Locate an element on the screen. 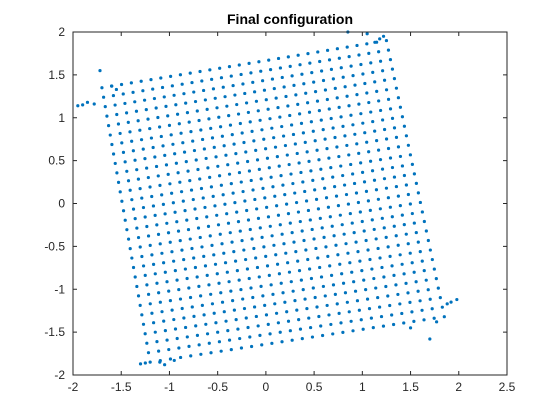 The image size is (560, 420). x-tick-label: 2.5 is located at coordinates (507, 387).